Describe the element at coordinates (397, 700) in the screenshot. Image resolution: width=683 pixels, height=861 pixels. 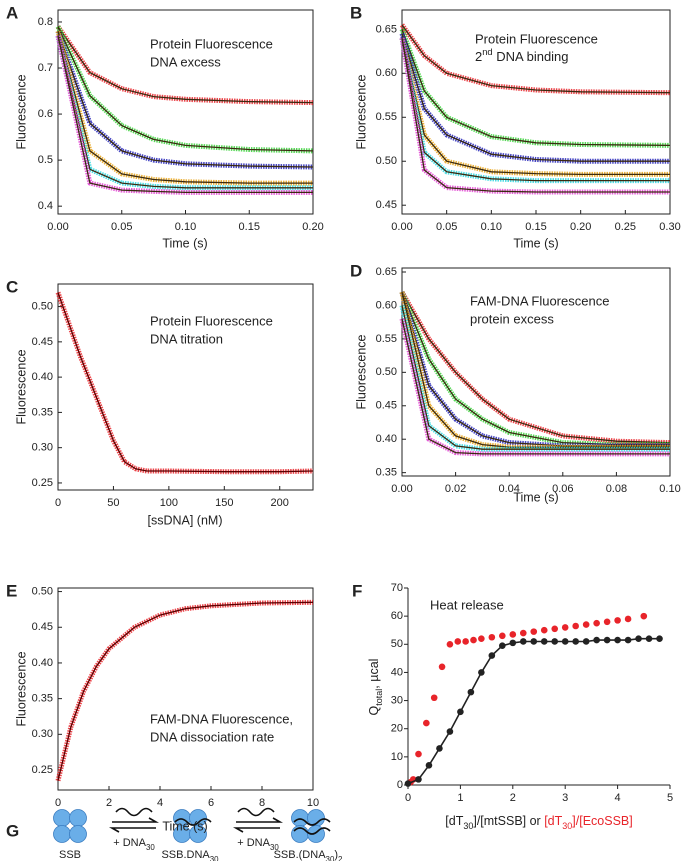
I see `y-tick-label: 30` at that location.